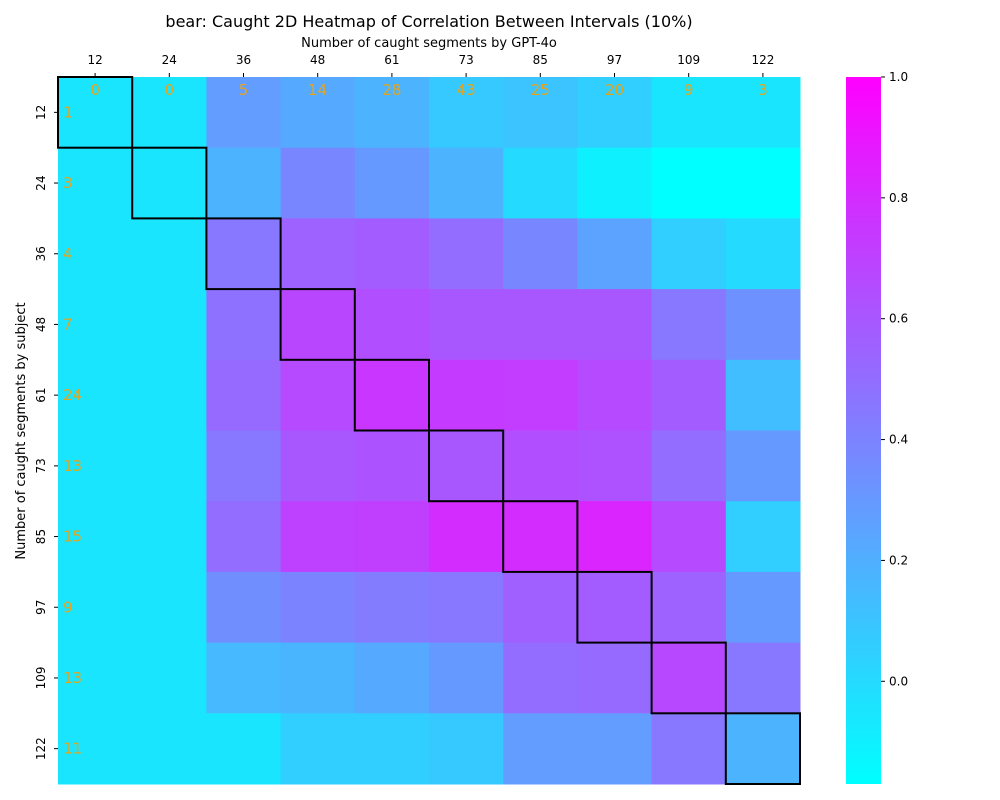  What do you see at coordinates (877, 427) in the screenshot?
I see `colorbar: 0.0 0.2 0.4 0.6 0.8 1.0` at bounding box center [877, 427].